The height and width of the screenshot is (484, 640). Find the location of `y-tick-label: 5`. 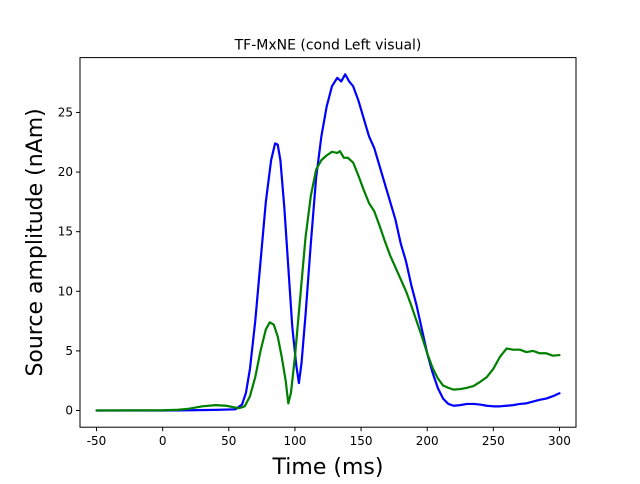

y-tick-label: 5 is located at coordinates (69, 351).